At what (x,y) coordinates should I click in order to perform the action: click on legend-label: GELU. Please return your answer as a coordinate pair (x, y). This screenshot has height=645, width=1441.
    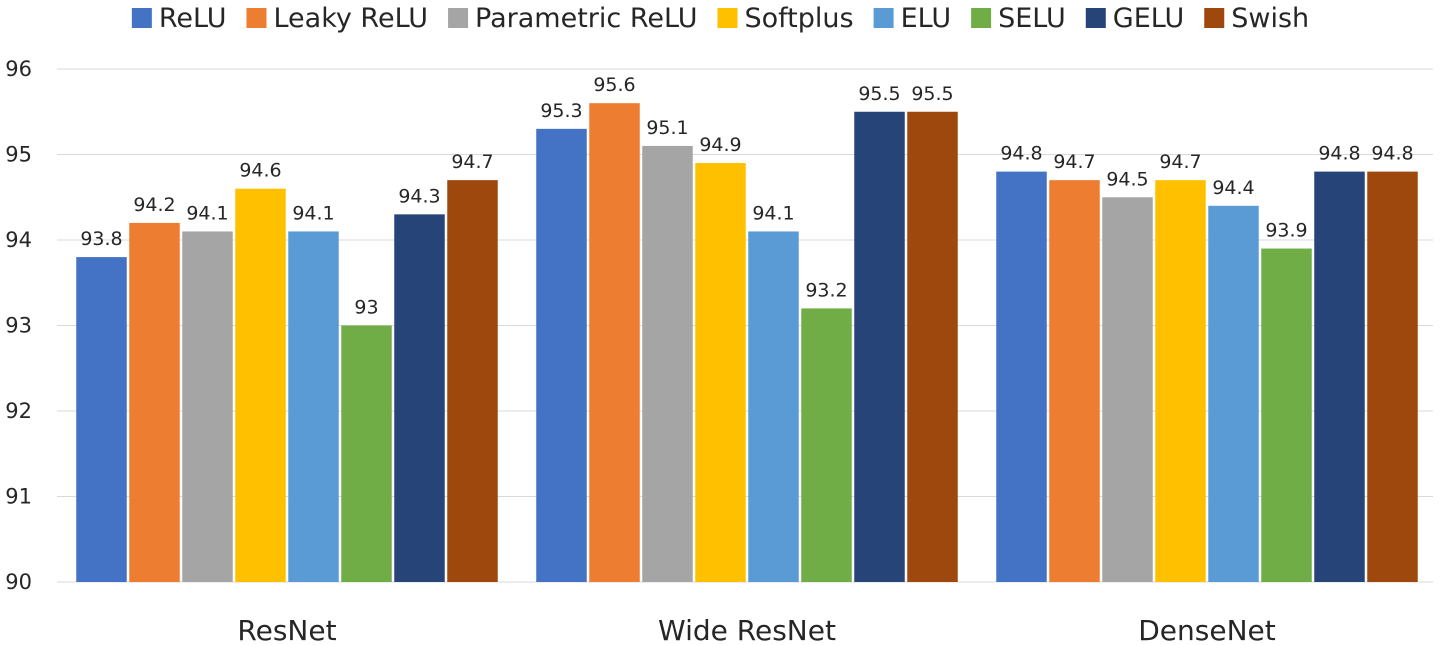
    Looking at the image, I should click on (1148, 18).